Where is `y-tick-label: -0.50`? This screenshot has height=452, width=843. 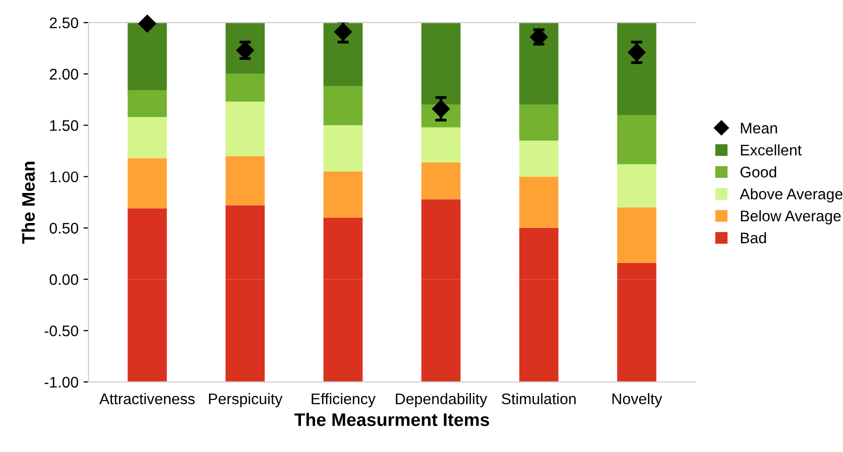 y-tick-label: -0.50 is located at coordinates (61, 330).